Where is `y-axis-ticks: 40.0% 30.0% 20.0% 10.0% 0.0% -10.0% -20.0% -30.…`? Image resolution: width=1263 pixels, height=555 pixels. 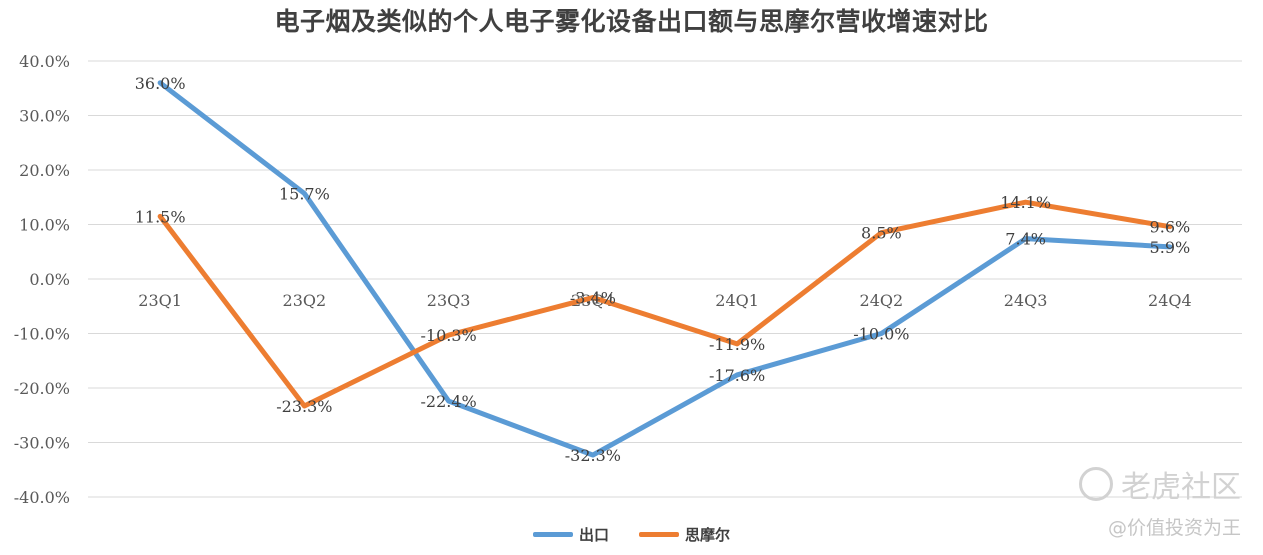 y-axis-ticks: 40.0% 30.0% 20.0% 10.0% 0.0% -10.0% -20.0% -30.… is located at coordinates (42, 279).